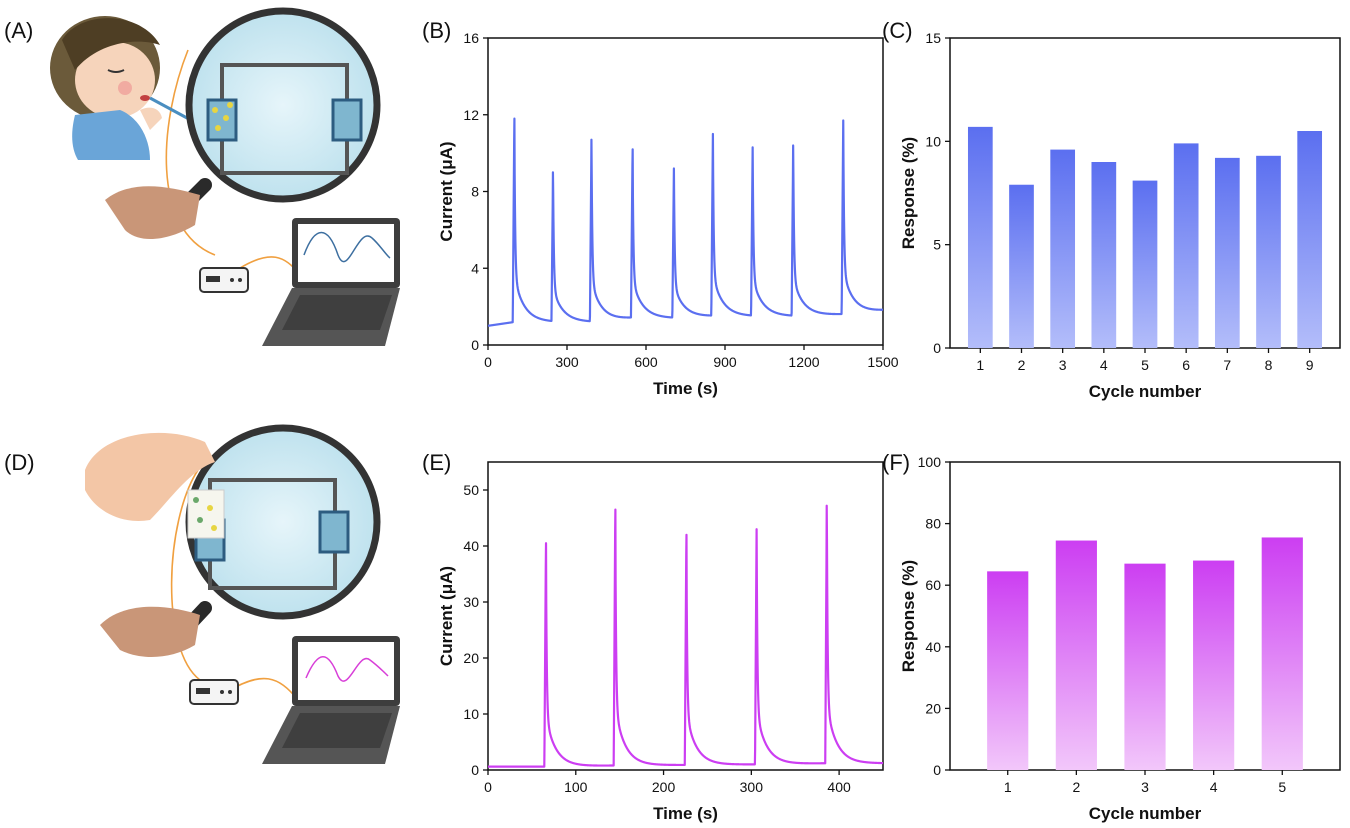  Describe the element at coordinates (471, 602) in the screenshot. I see `y-tick-label: 30` at that location.